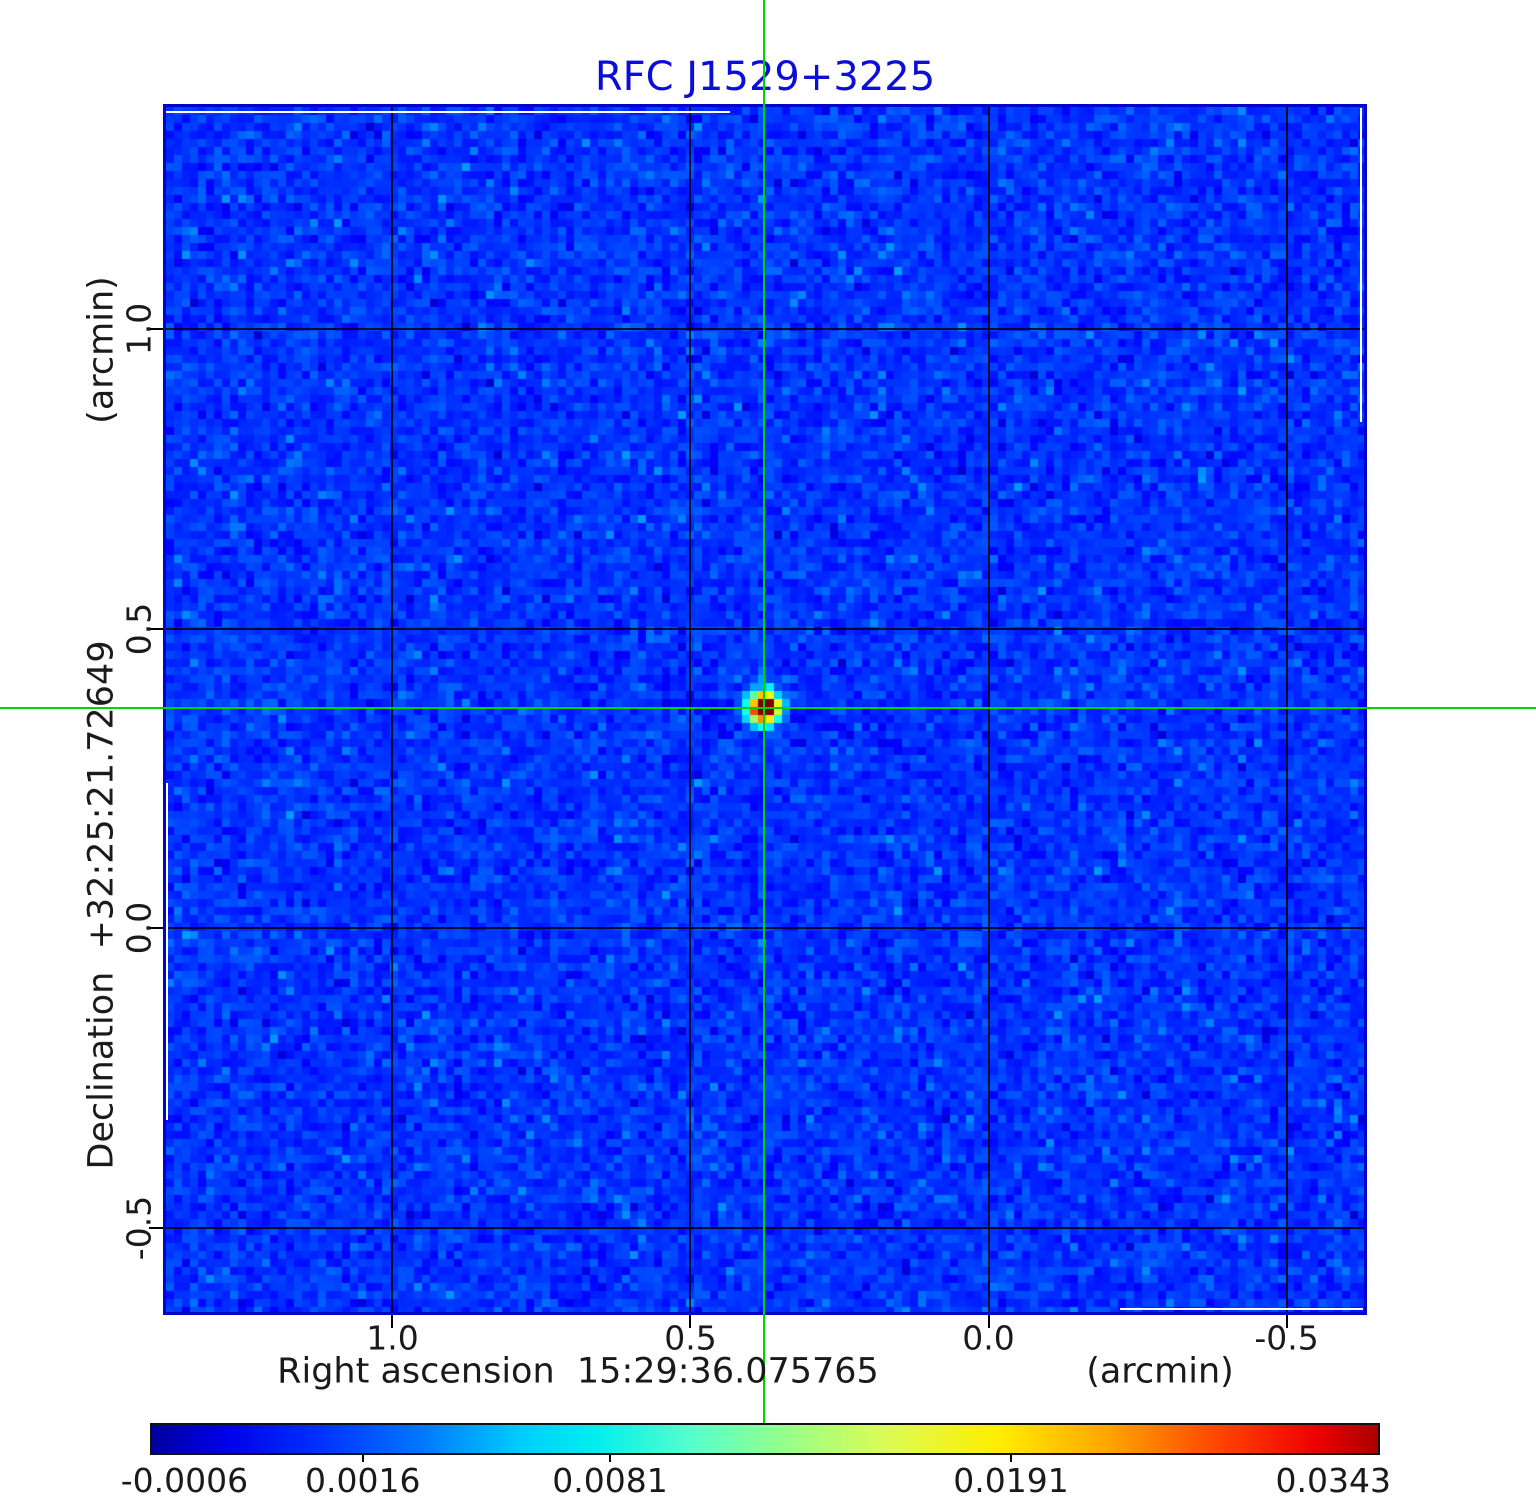 The image size is (1536, 1511). What do you see at coordinates (765, 1439) in the screenshot?
I see `colorbar` at bounding box center [765, 1439].